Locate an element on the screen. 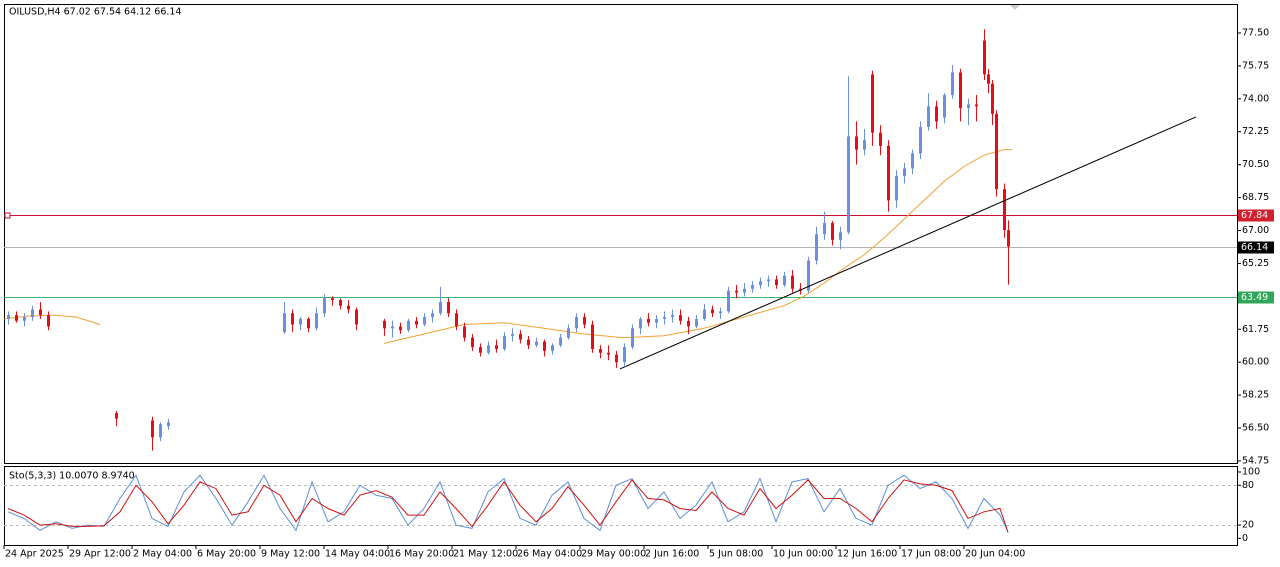 The height and width of the screenshot is (567, 1280). osc-y-tick-label: 100 is located at coordinates (1251, 471).